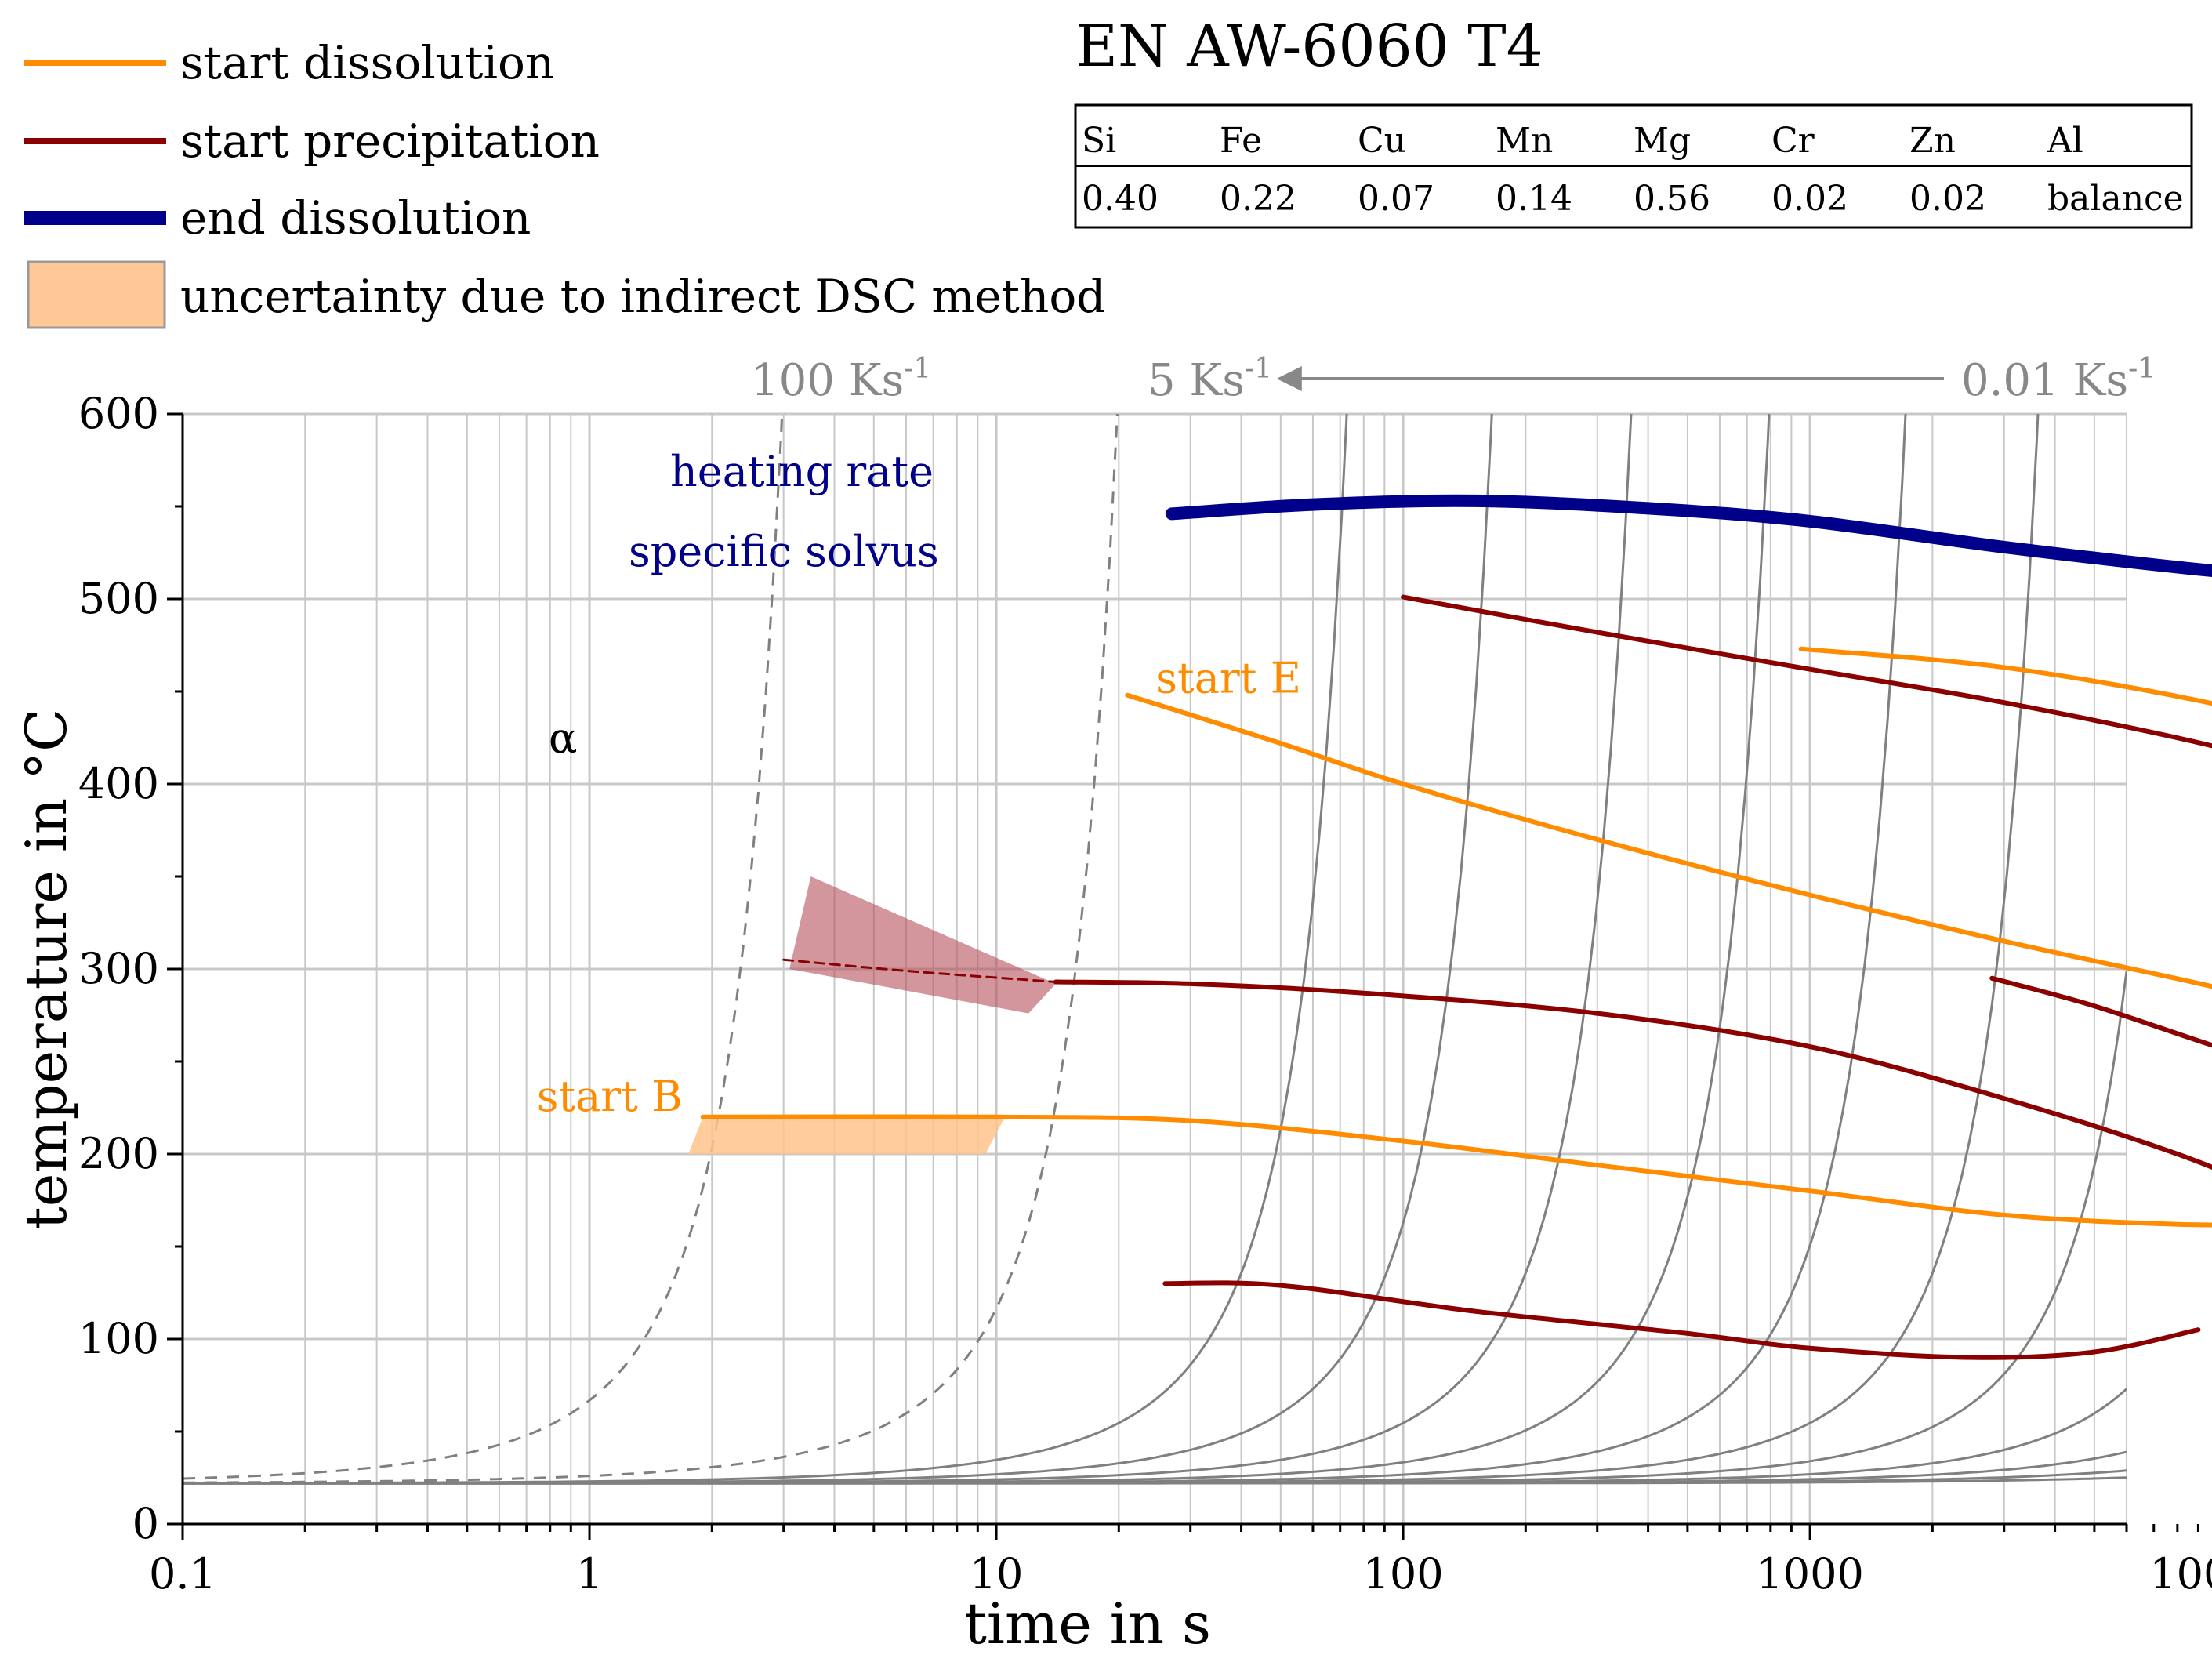 The height and width of the screenshot is (1662, 2212). I want to click on table-value-cu: 0.07, so click(1396, 199).